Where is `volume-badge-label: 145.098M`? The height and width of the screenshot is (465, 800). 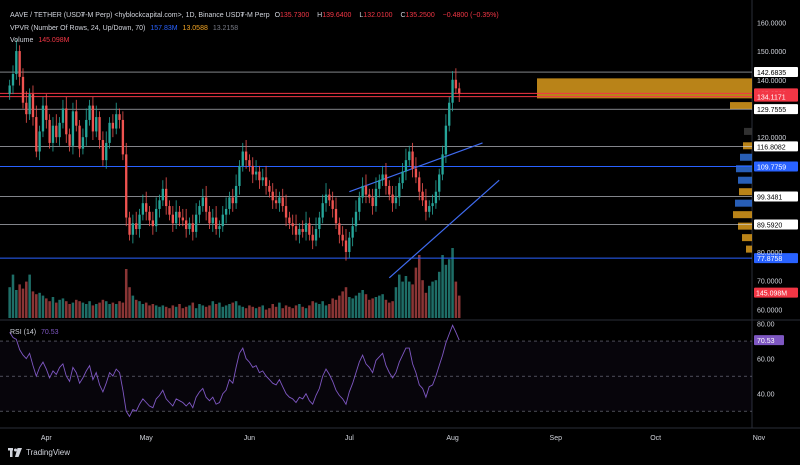
volume-badge-label: 145.098M is located at coordinates (771, 294).